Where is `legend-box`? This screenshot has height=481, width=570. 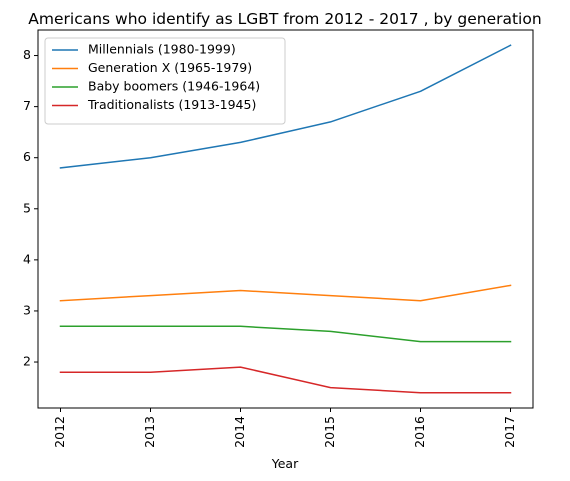
legend-box is located at coordinates (165, 81).